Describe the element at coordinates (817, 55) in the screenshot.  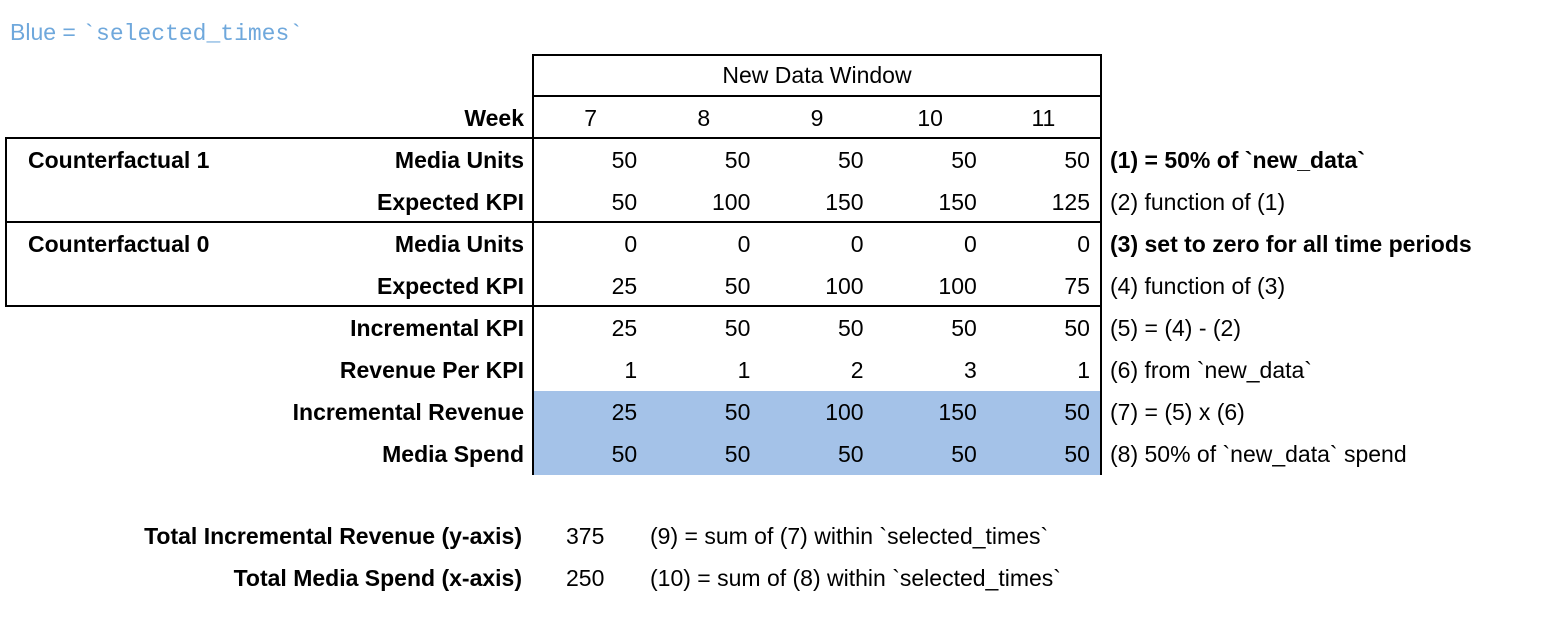
I see `table-border-top` at that location.